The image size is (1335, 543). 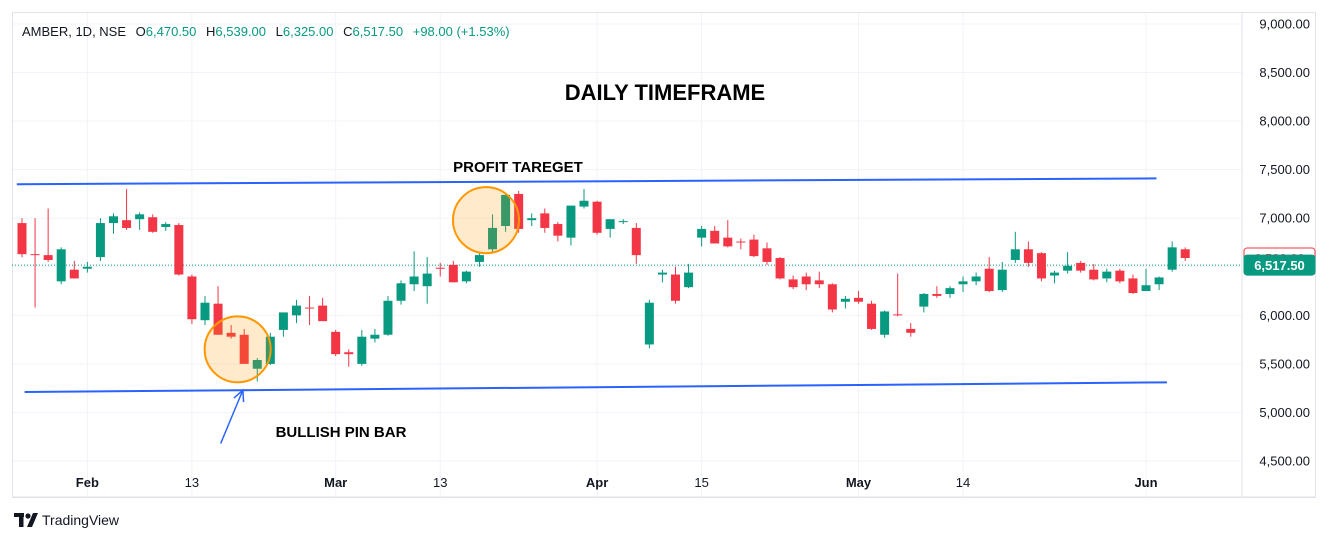 What do you see at coordinates (595, 387) in the screenshot?
I see `support-trendline` at bounding box center [595, 387].